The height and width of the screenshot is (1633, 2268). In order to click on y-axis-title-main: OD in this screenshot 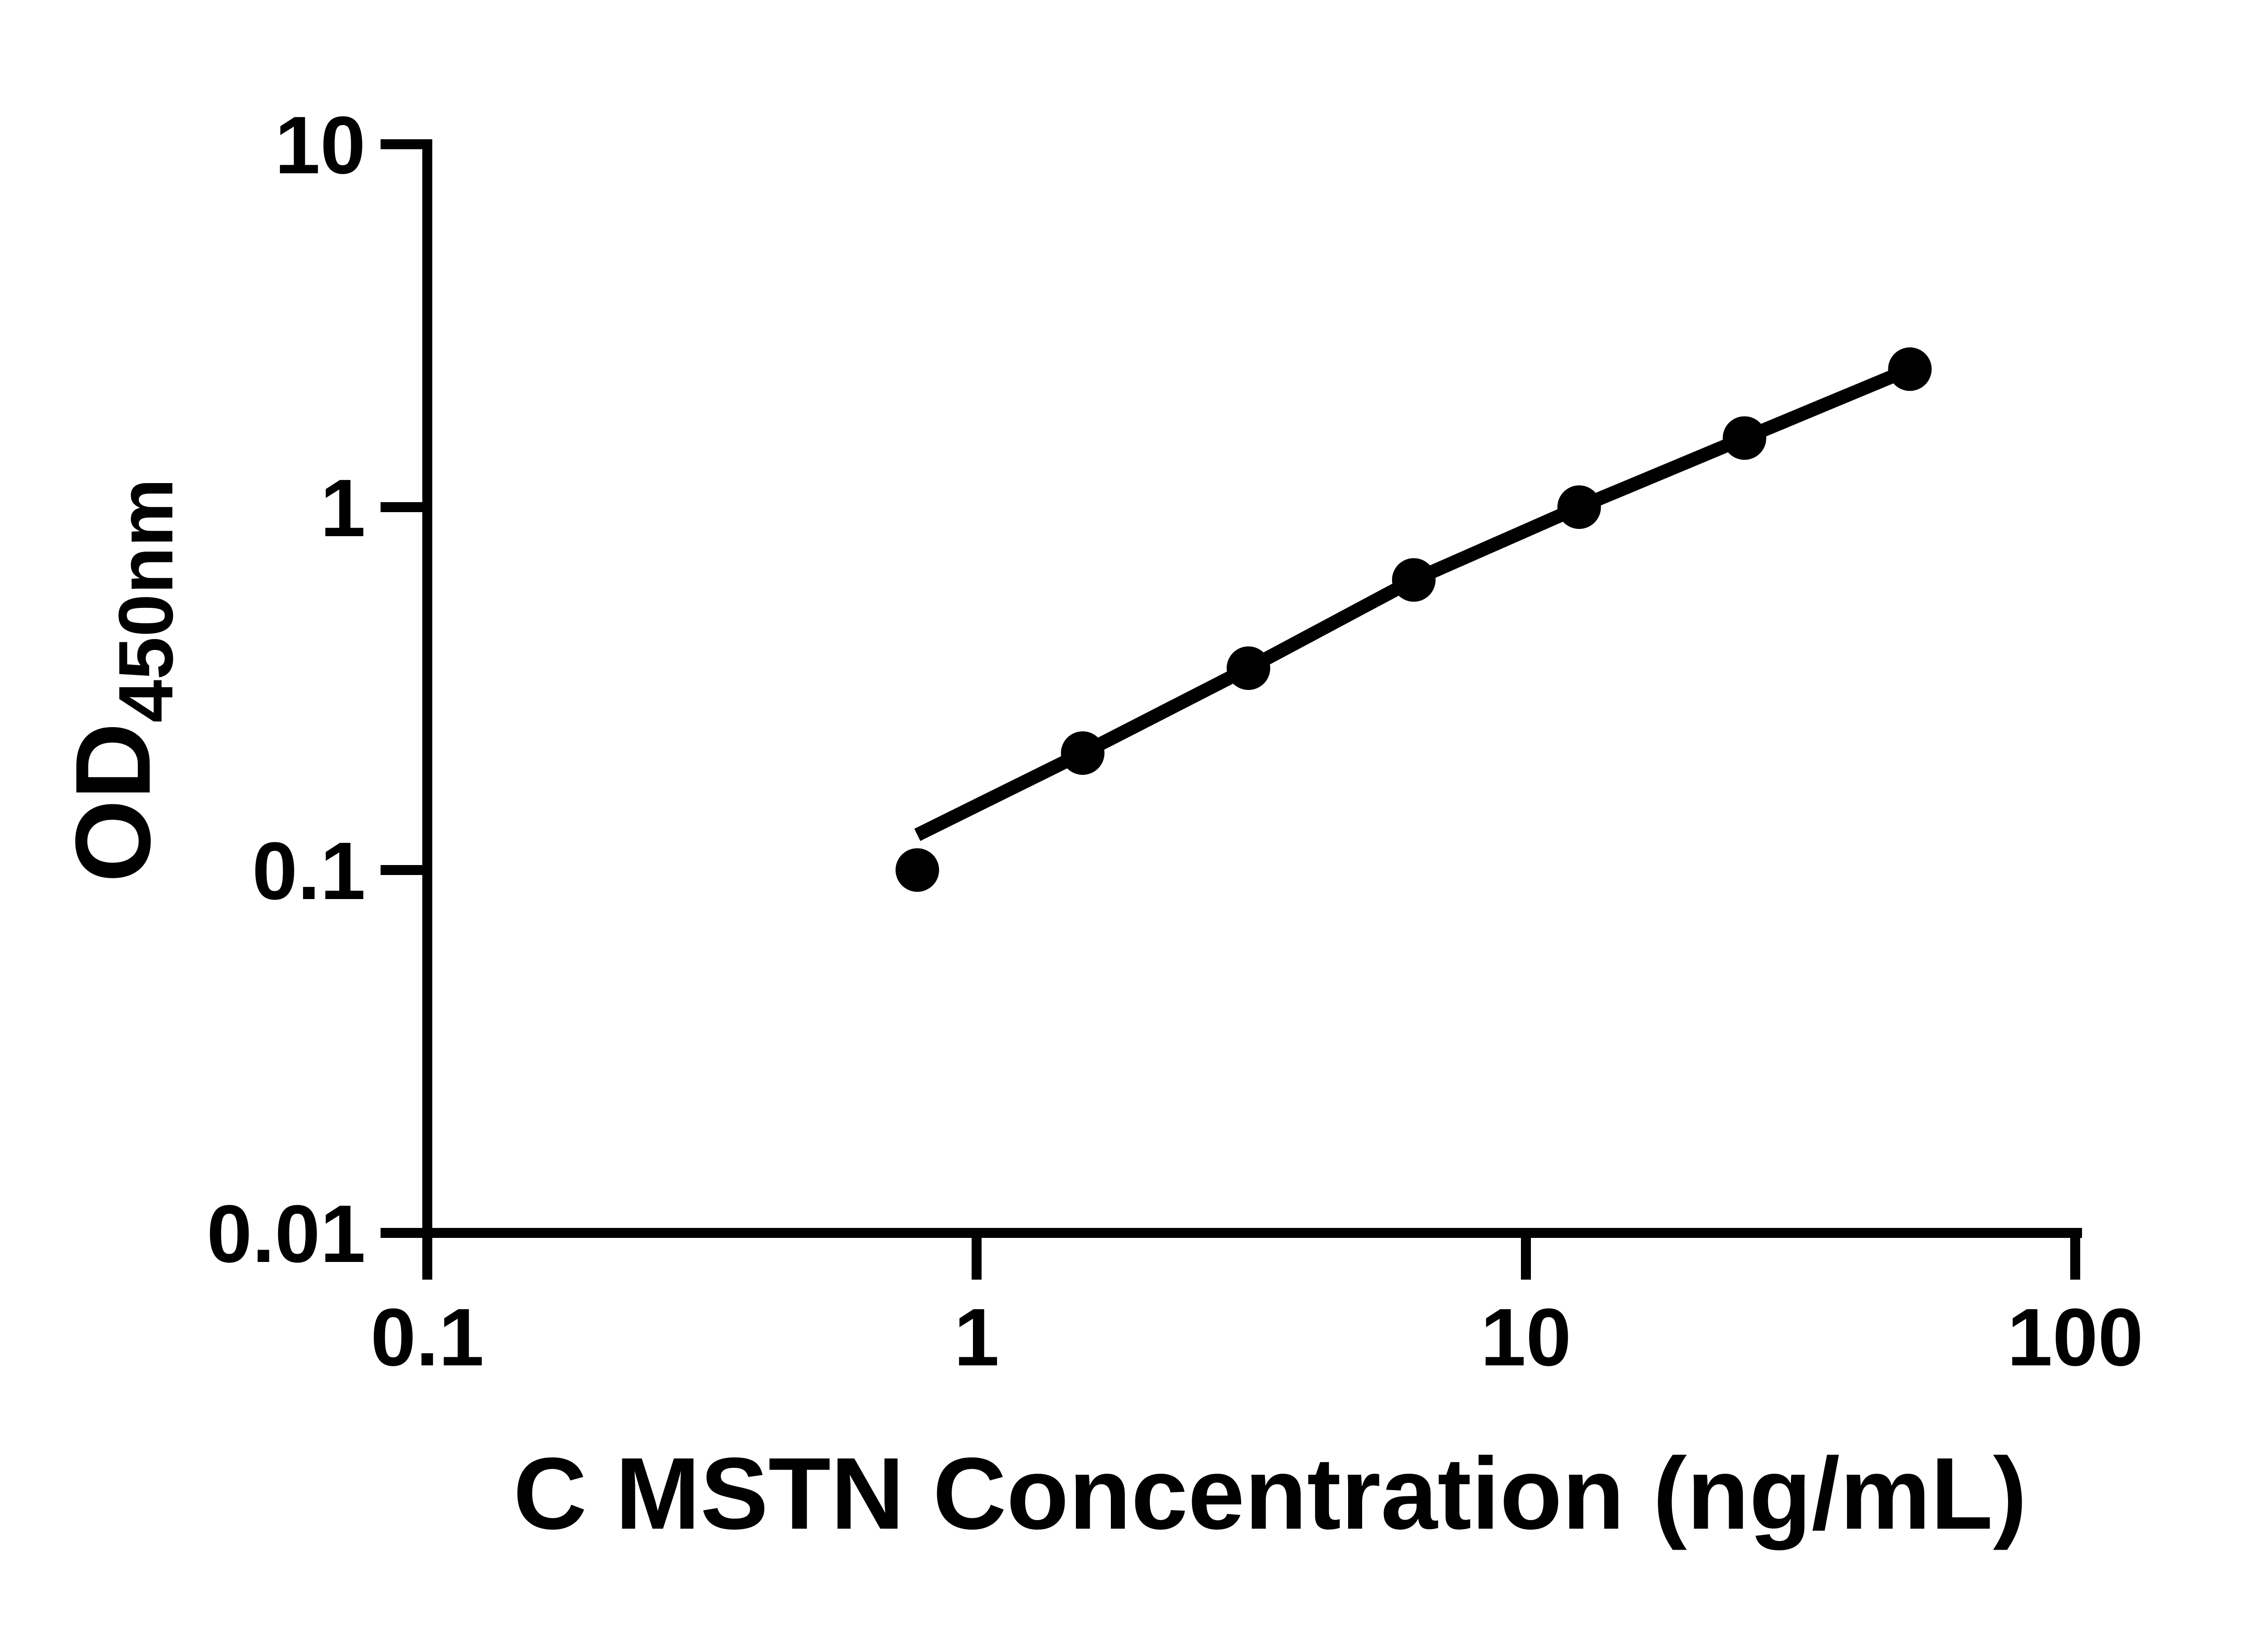, I will do `click(113, 803)`.